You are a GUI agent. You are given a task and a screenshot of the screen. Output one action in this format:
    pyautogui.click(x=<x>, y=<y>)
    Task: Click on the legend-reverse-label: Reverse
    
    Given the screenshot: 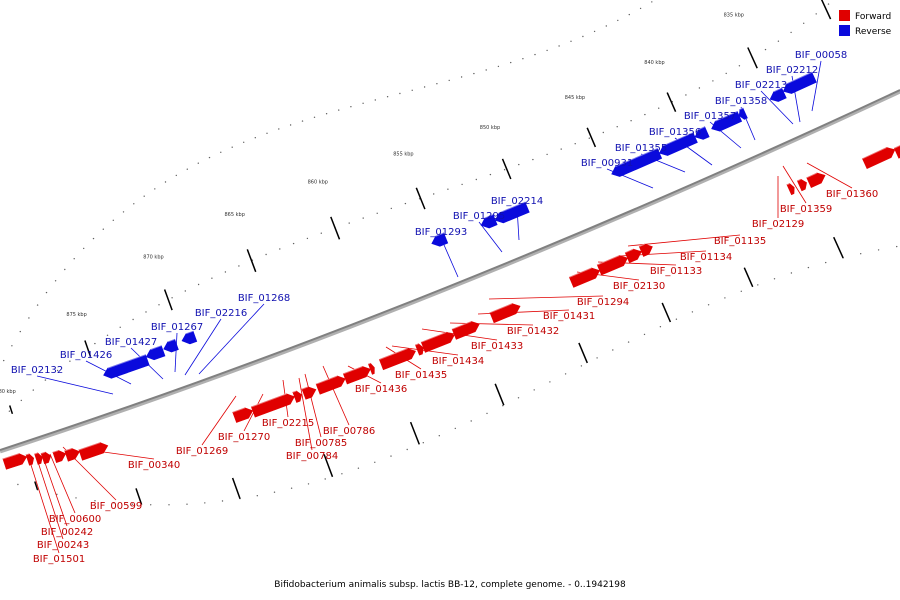 What is the action you would take?
    pyautogui.click(x=873, y=32)
    